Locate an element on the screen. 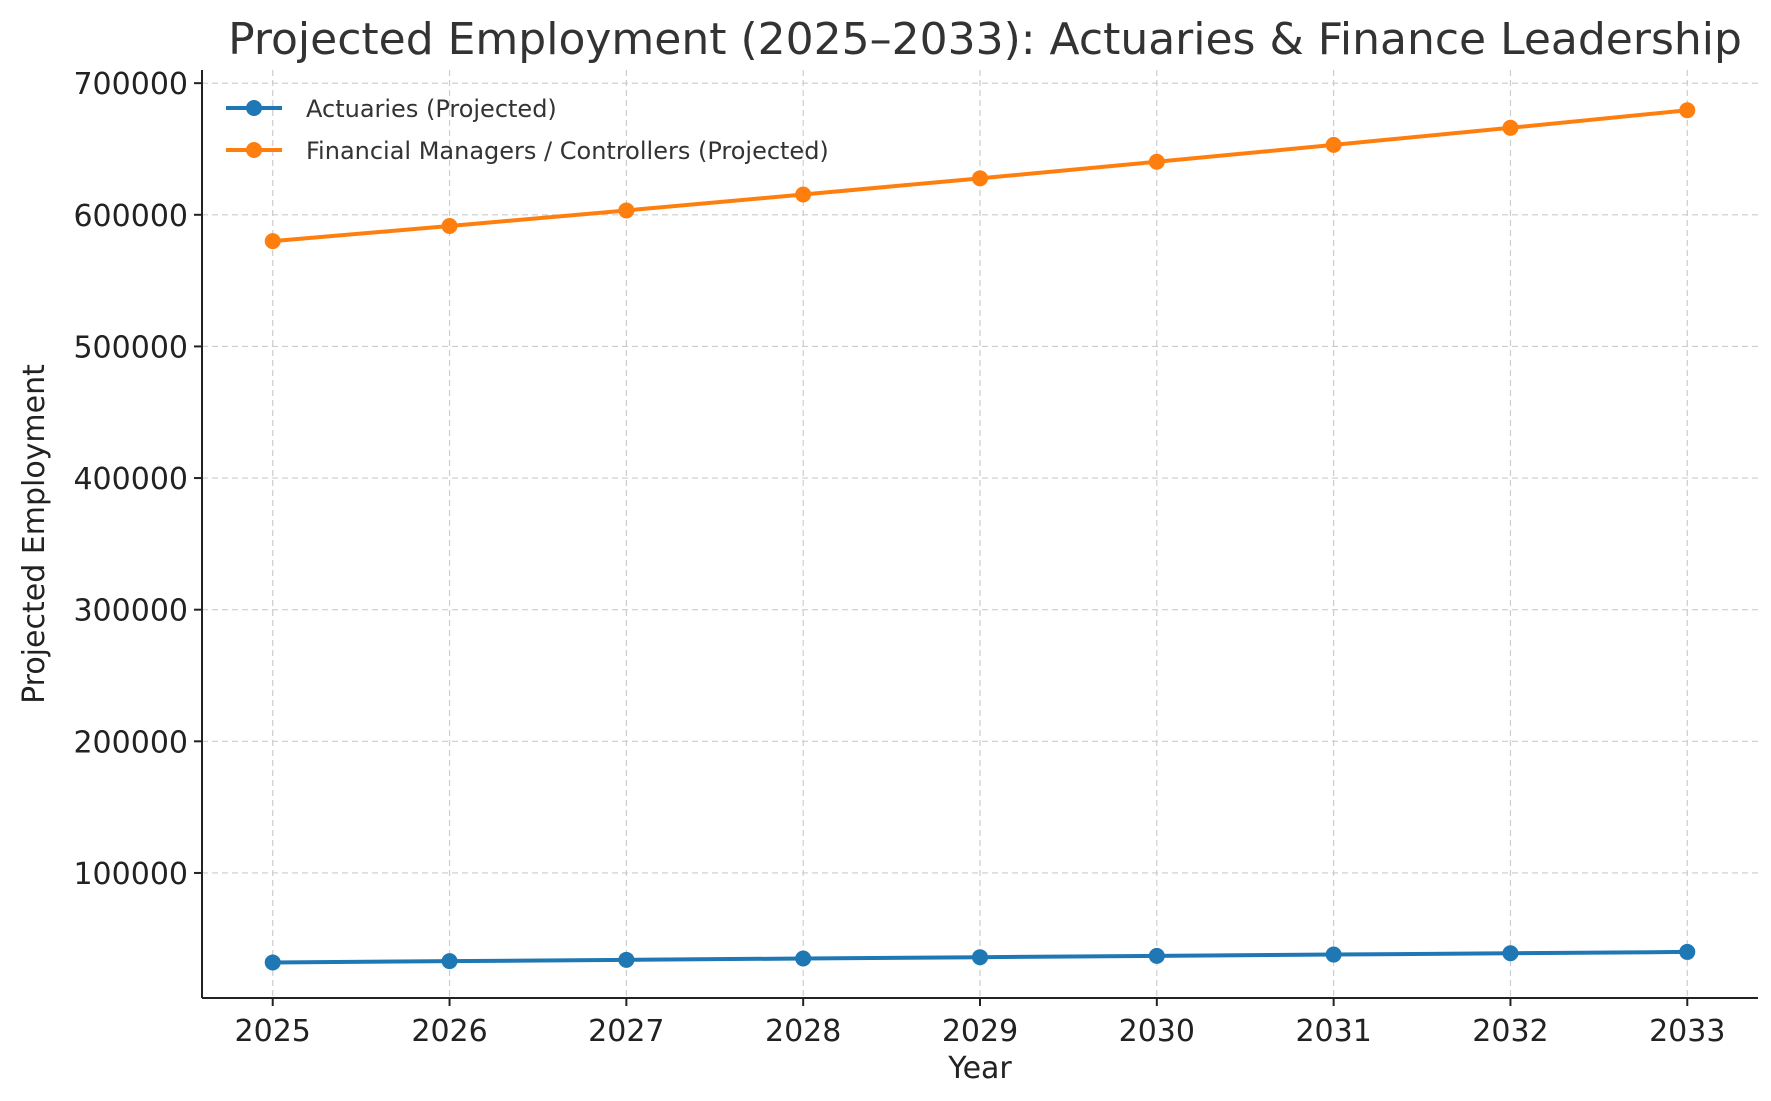 Image resolution: width=1771 pixels, height=1101 pixels. x-tick-label: 2029 is located at coordinates (980, 1031).